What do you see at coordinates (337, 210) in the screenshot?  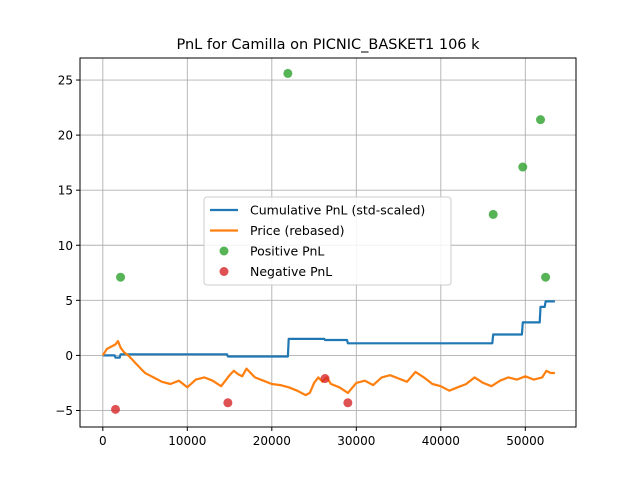 I see `legend-cumulative-pnl-label: Cumulative PnL (std-scaled)` at bounding box center [337, 210].